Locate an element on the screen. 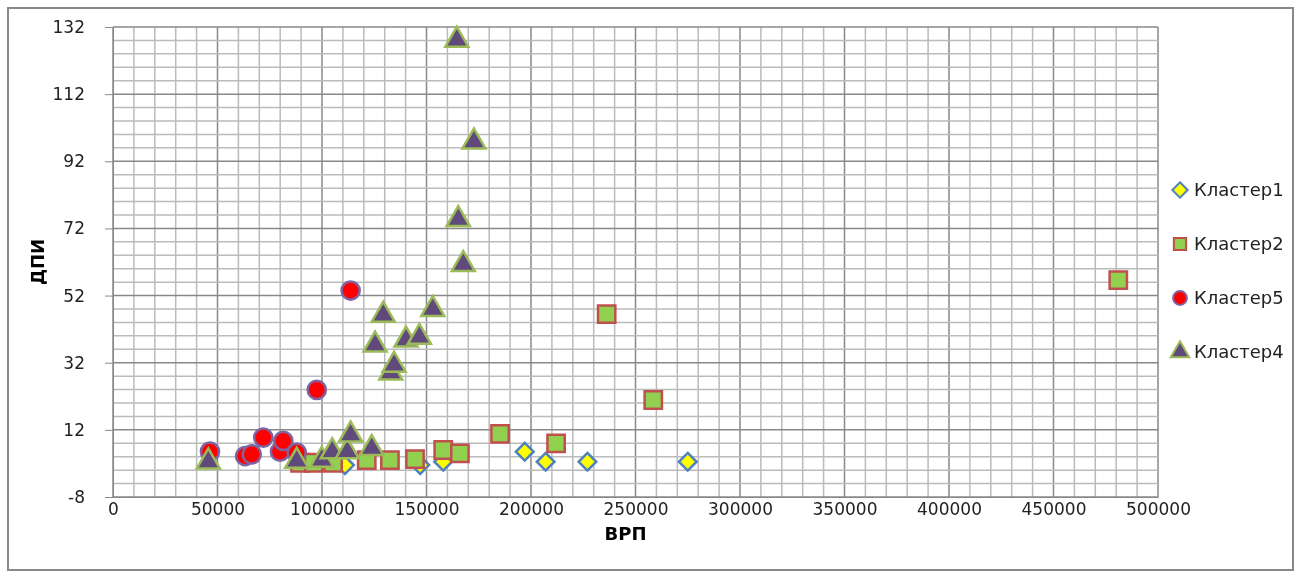 The height and width of the screenshot is (574, 1301). x-tick-label: 450000 is located at coordinates (1054, 509).